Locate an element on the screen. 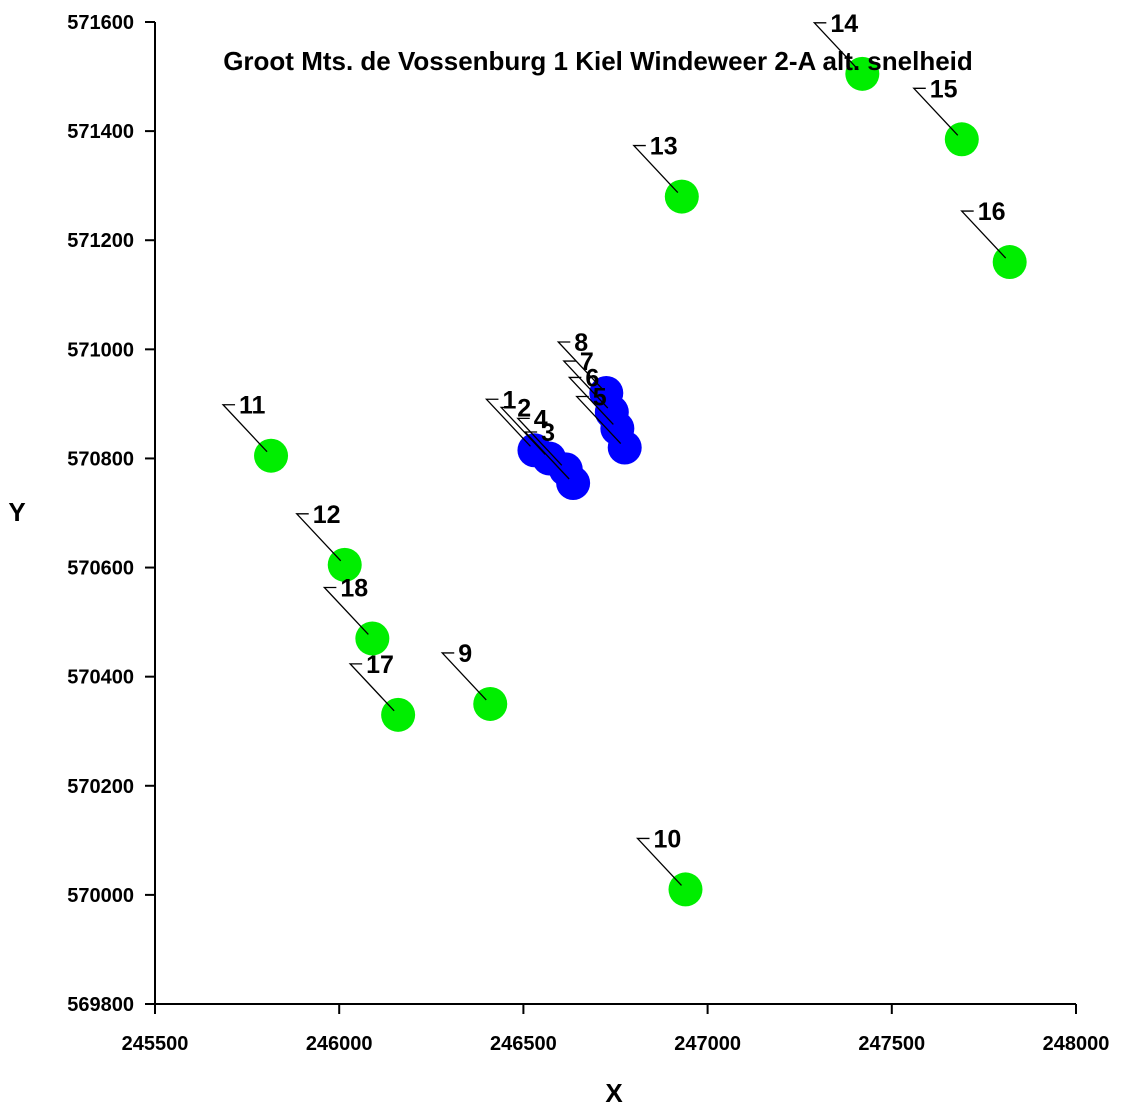  y-tick-label: 571400 is located at coordinates (100, 132).